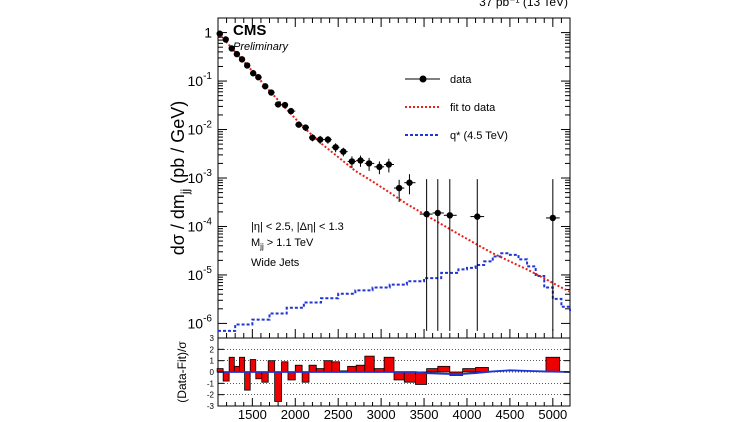  I want to click on residual-signal-group, so click(394, 372).